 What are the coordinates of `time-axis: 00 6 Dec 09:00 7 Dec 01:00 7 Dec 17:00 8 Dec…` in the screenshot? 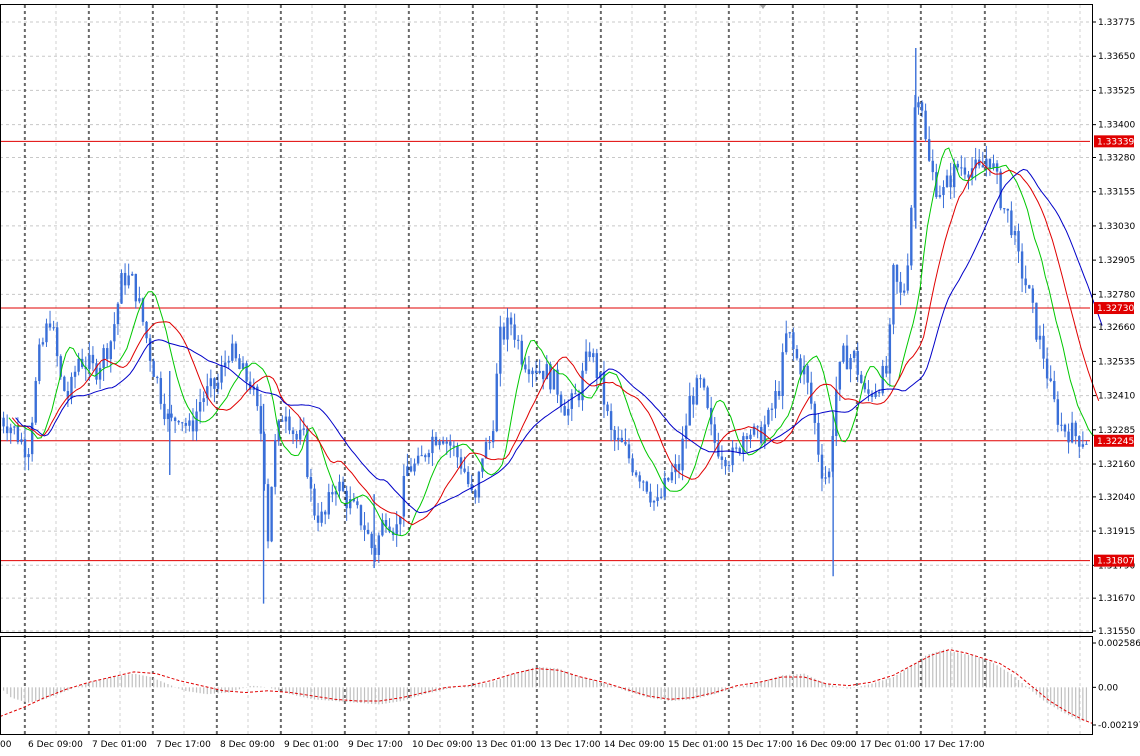 It's located at (492, 745).